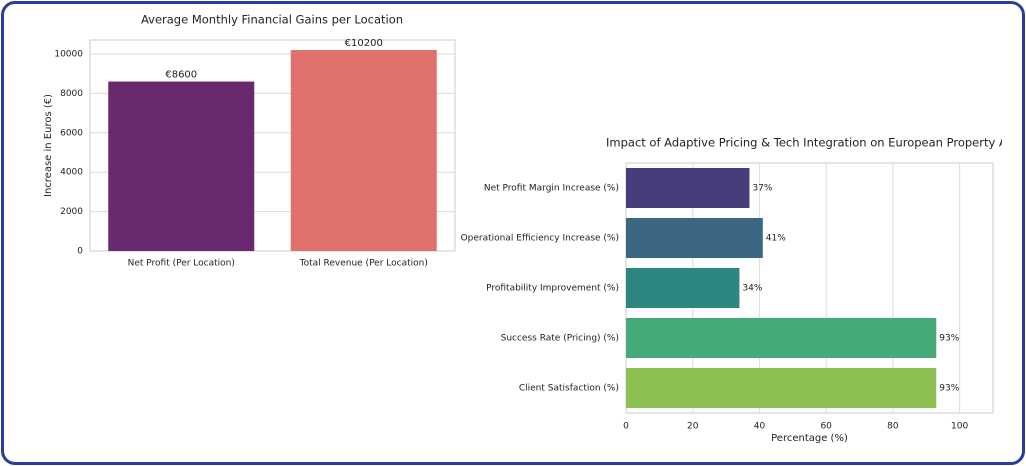  Describe the element at coordinates (181, 264) in the screenshot. I see `x-tick-label: Net Profit (Per Location)` at that location.